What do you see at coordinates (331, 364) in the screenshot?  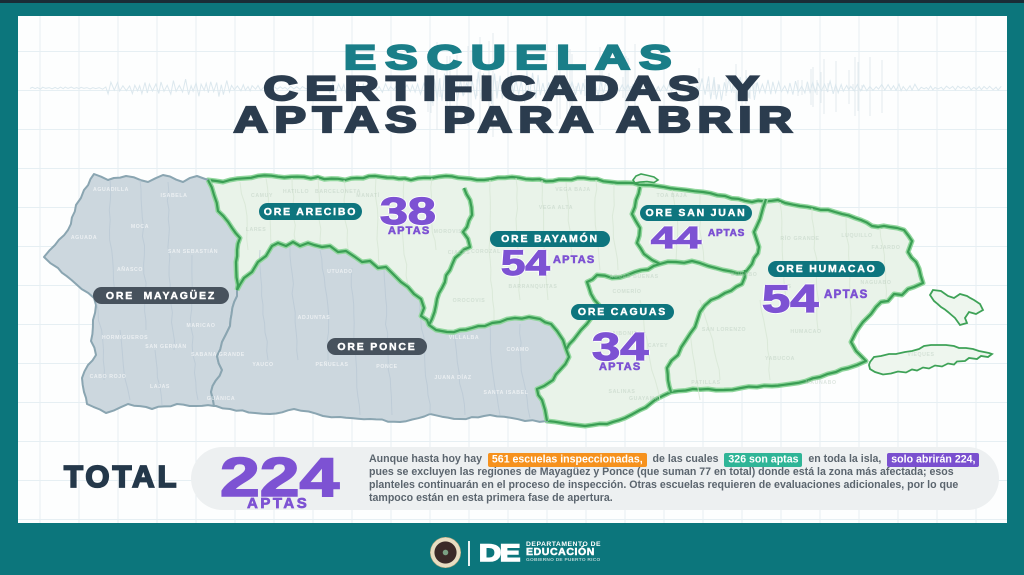 I see `svg-text: PEÑUELAS` at bounding box center [331, 364].